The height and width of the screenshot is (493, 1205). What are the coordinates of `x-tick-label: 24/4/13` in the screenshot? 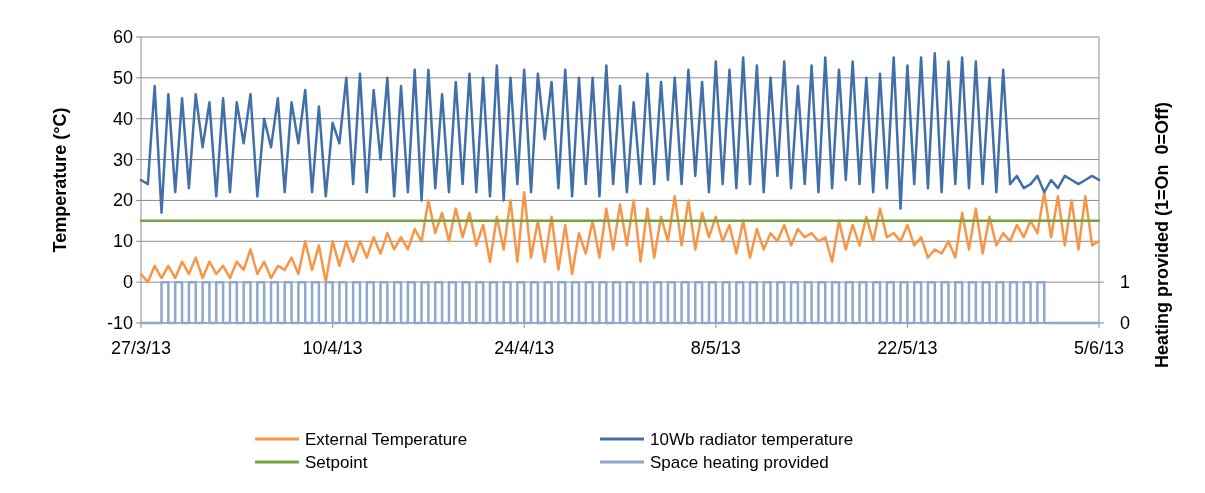 It's located at (524, 348).